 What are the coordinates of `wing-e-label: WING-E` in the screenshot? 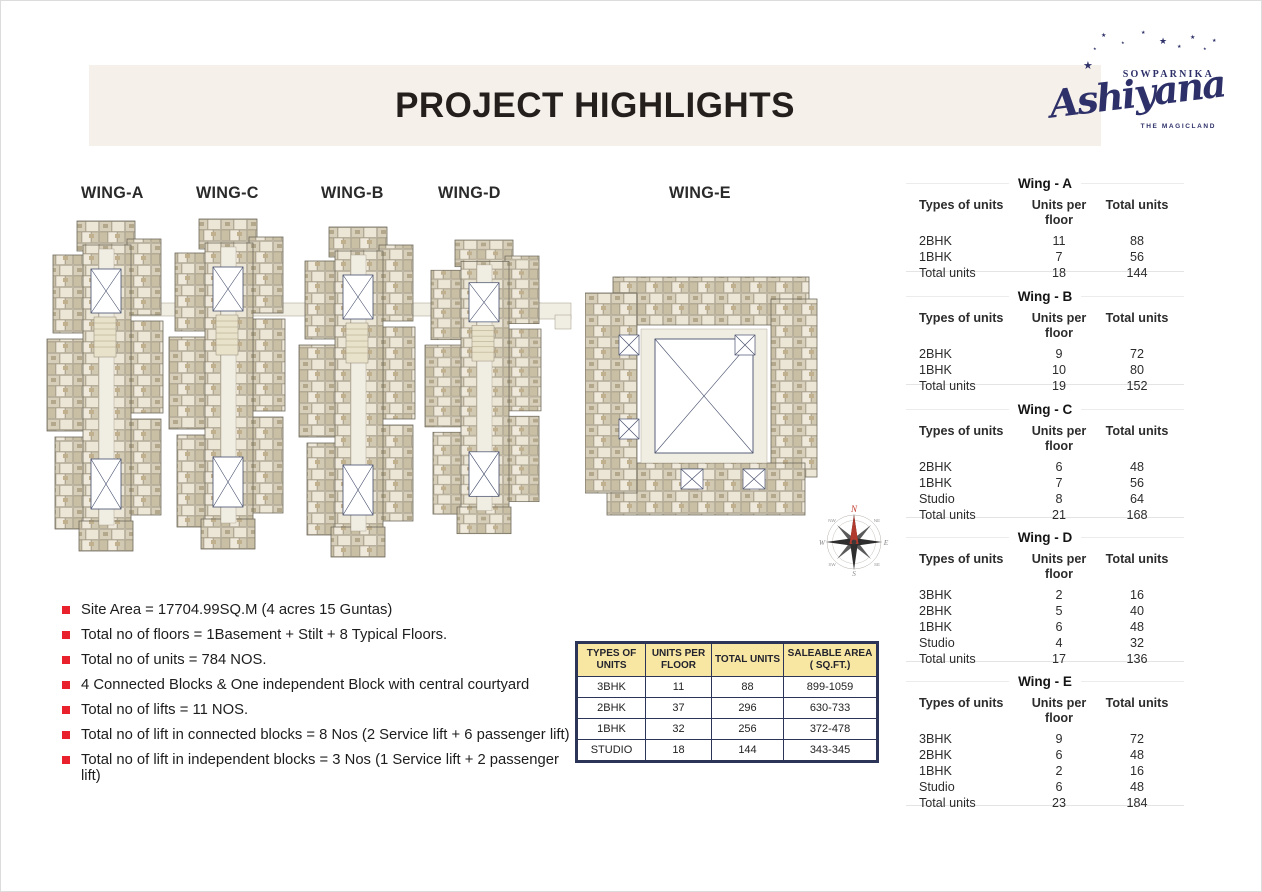 It's located at (700, 192).